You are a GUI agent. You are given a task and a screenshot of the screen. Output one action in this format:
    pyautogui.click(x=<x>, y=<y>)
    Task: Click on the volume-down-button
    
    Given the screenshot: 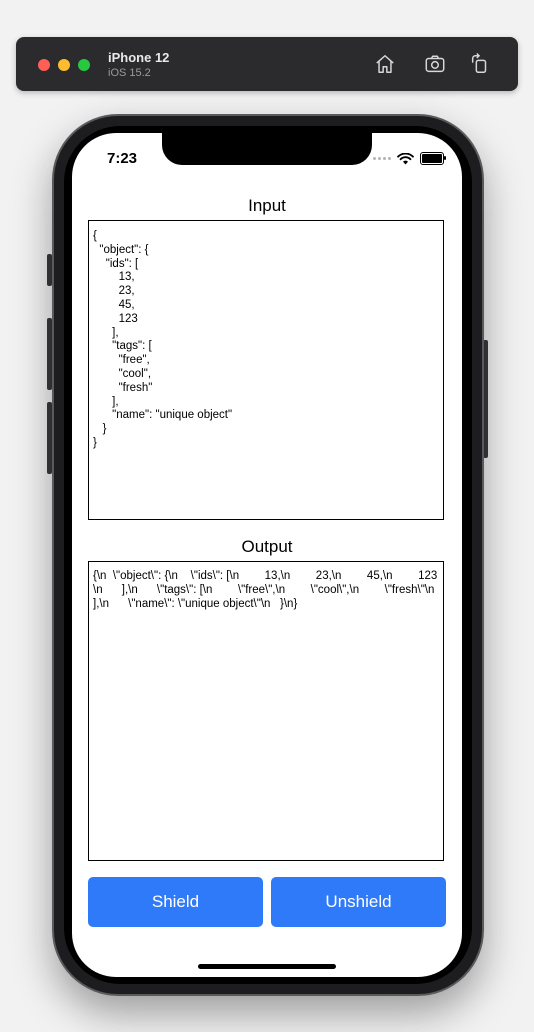 What is the action you would take?
    pyautogui.click(x=49, y=438)
    